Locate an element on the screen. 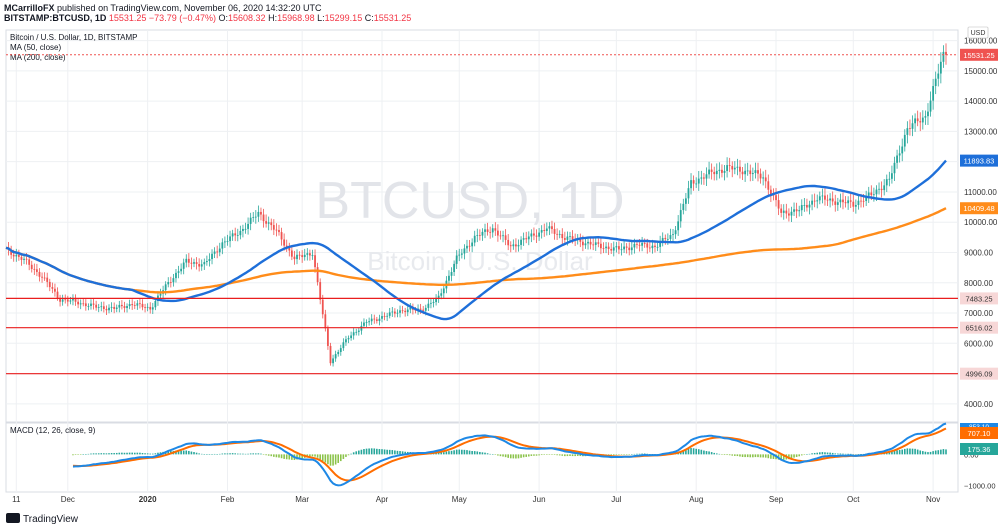 This screenshot has height=528, width=1000. price-tick-label: 4000.00 is located at coordinates (978, 404).